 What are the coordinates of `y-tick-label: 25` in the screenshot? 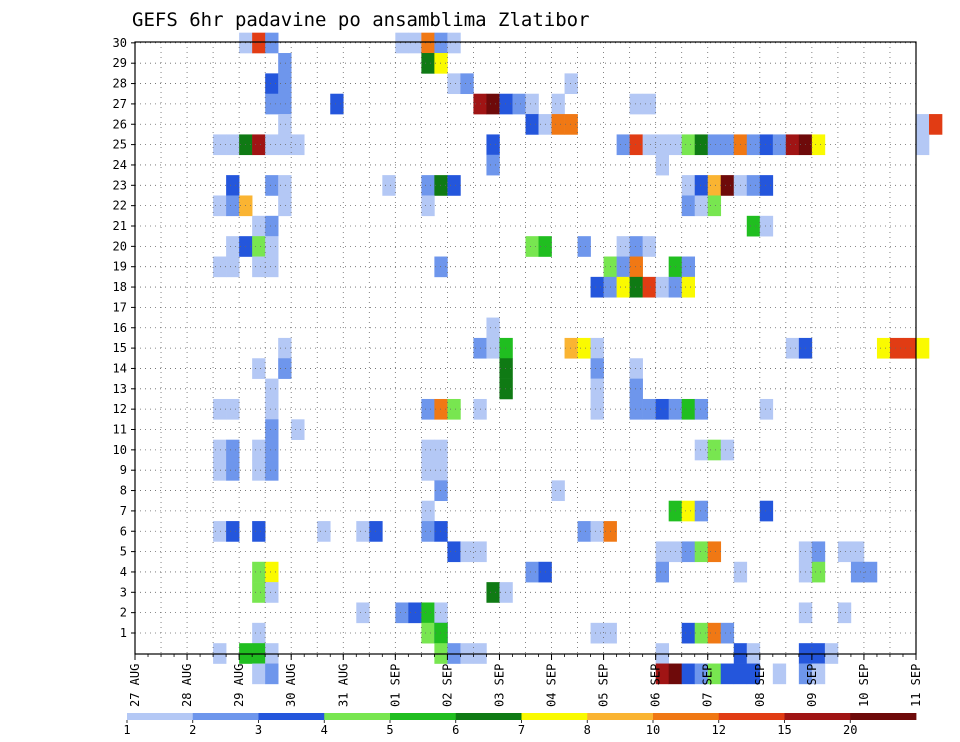 It's located at (120, 145).